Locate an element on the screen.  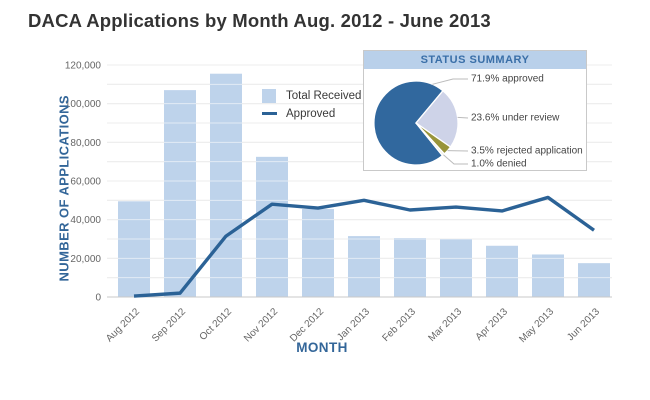
pie-slice-denied is located at coordinates (430, 139).